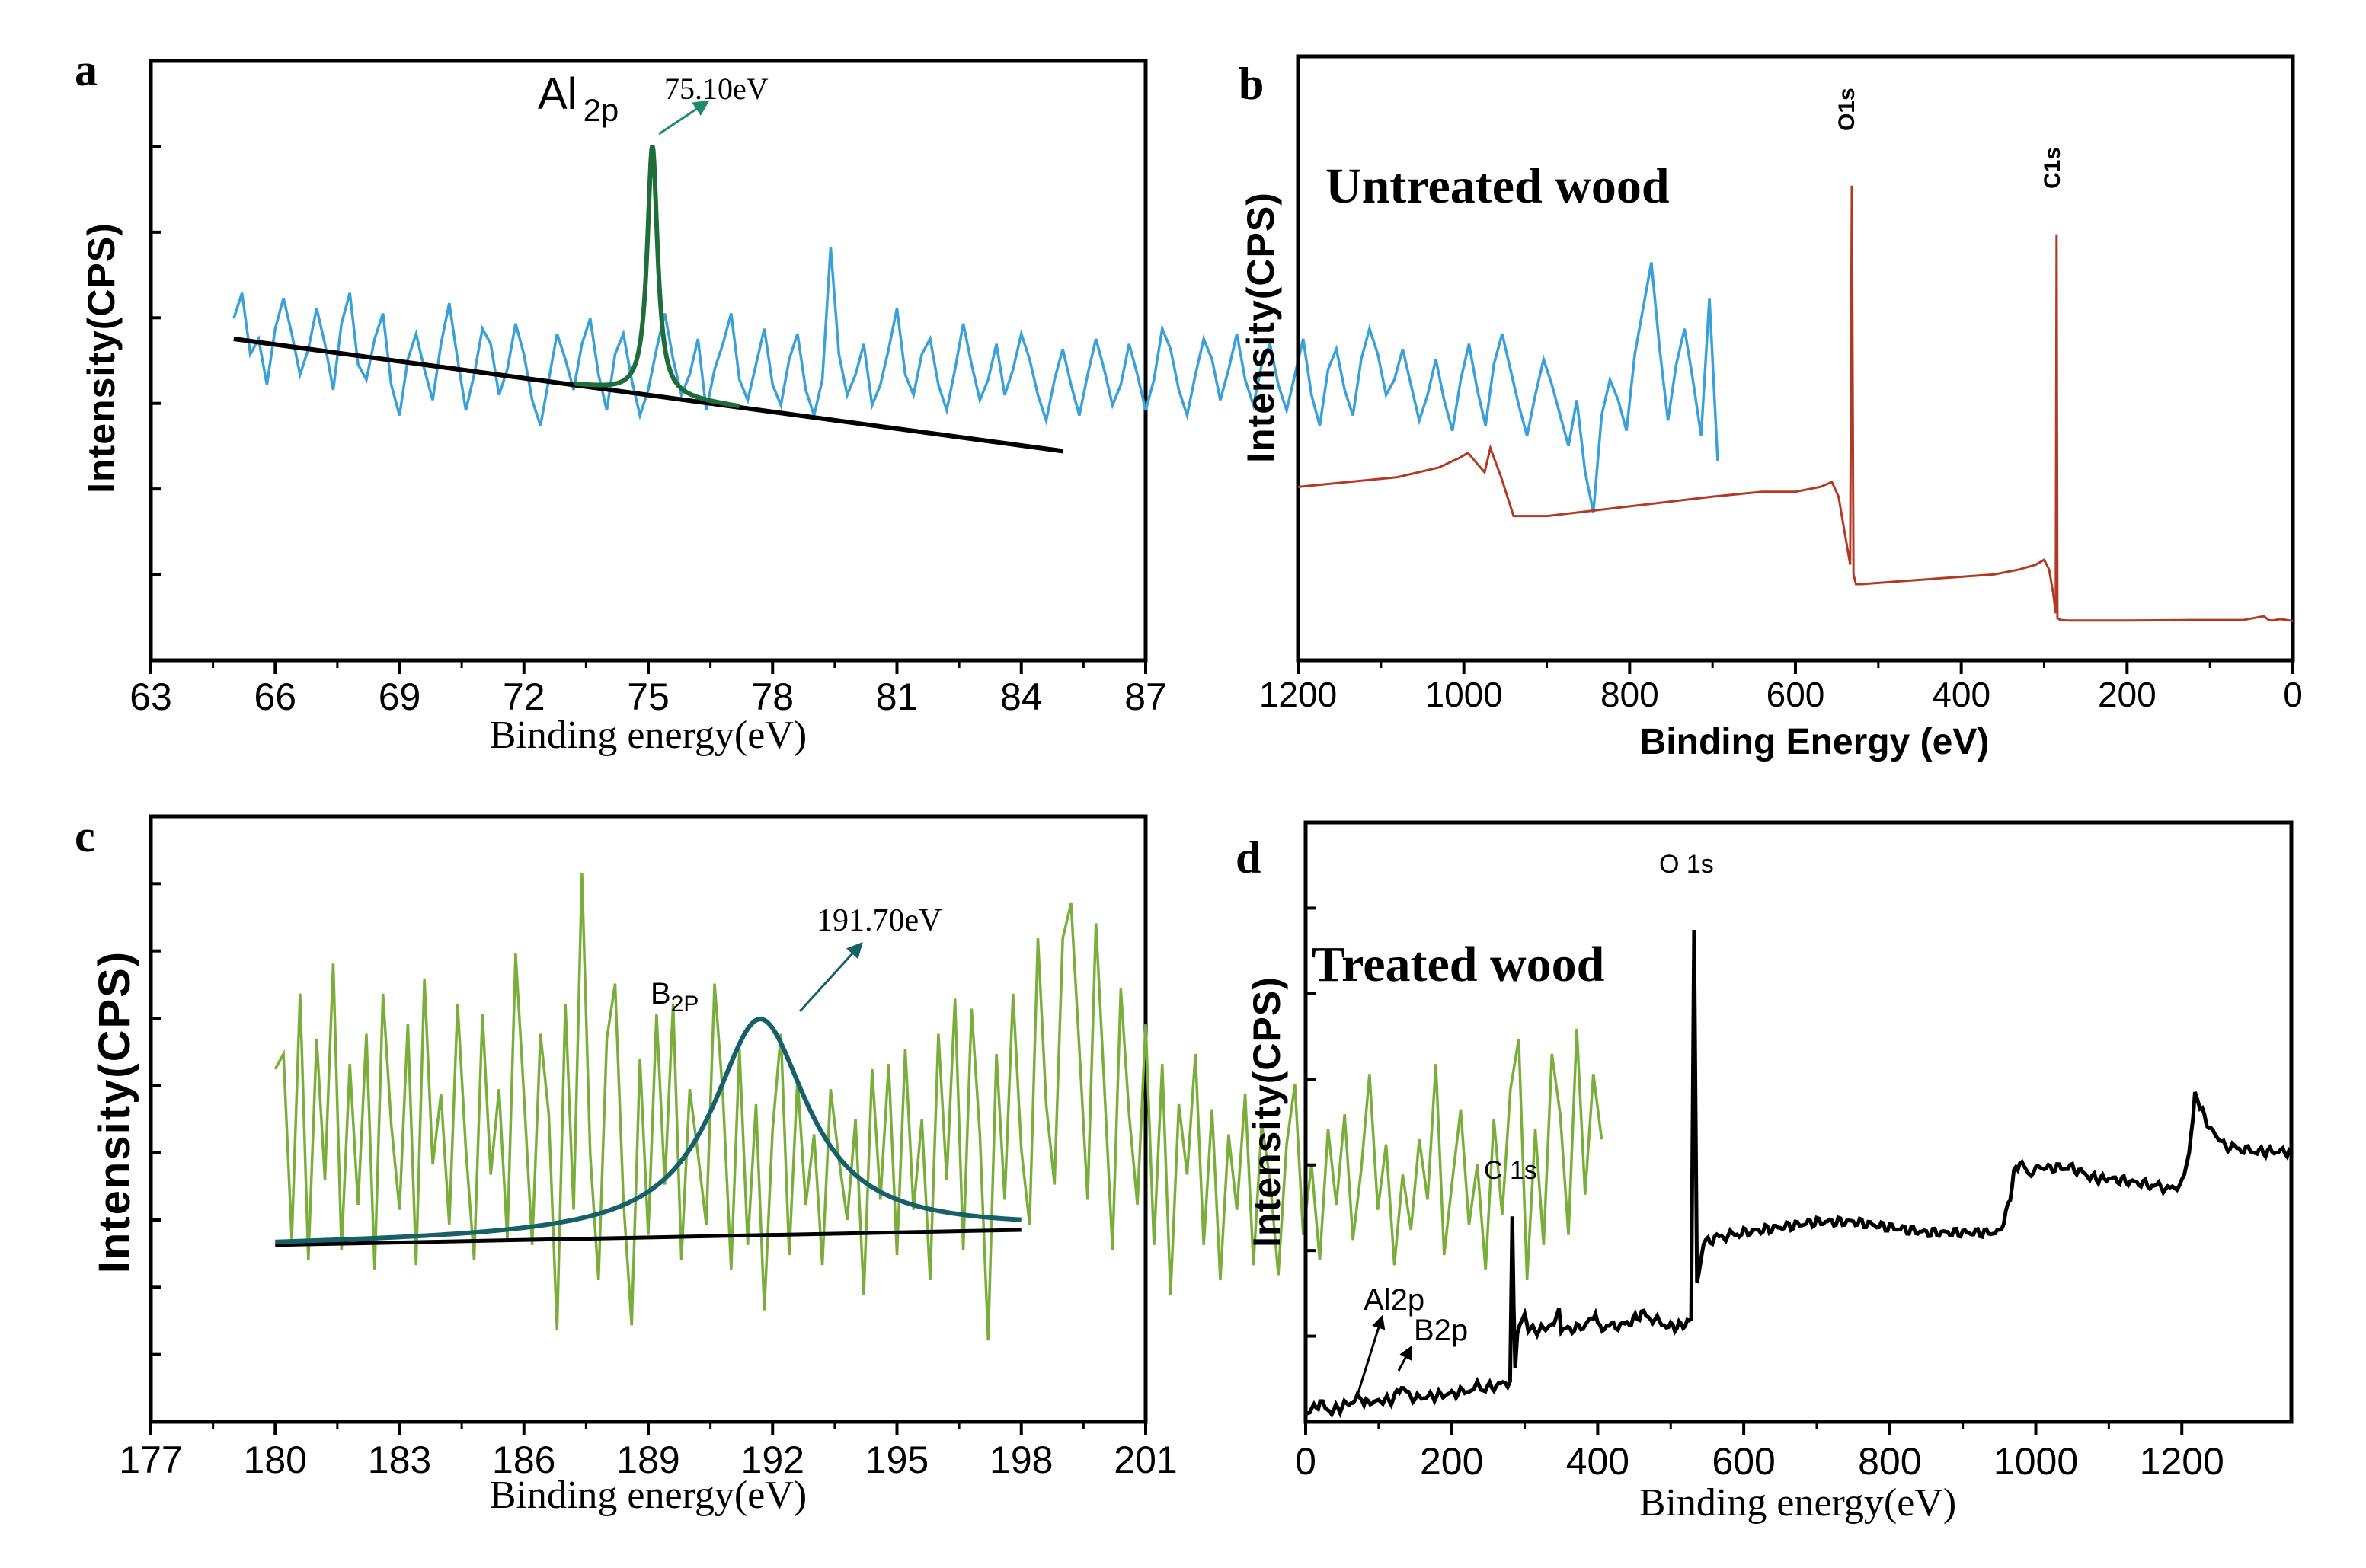 This screenshot has height=1568, width=2366. I want to click on x-tick-label: 75, so click(648, 697).